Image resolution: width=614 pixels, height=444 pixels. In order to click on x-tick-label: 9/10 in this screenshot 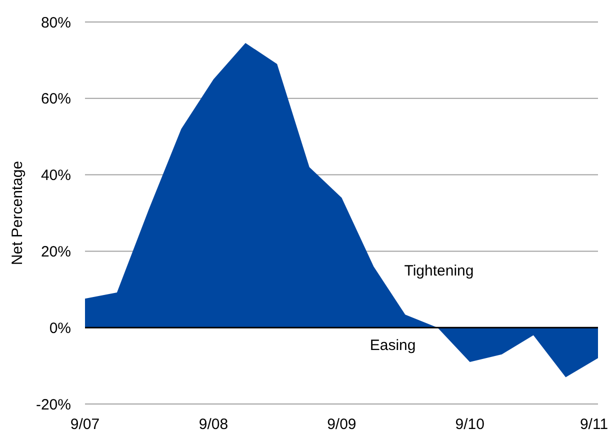, I will do `click(469, 424)`.